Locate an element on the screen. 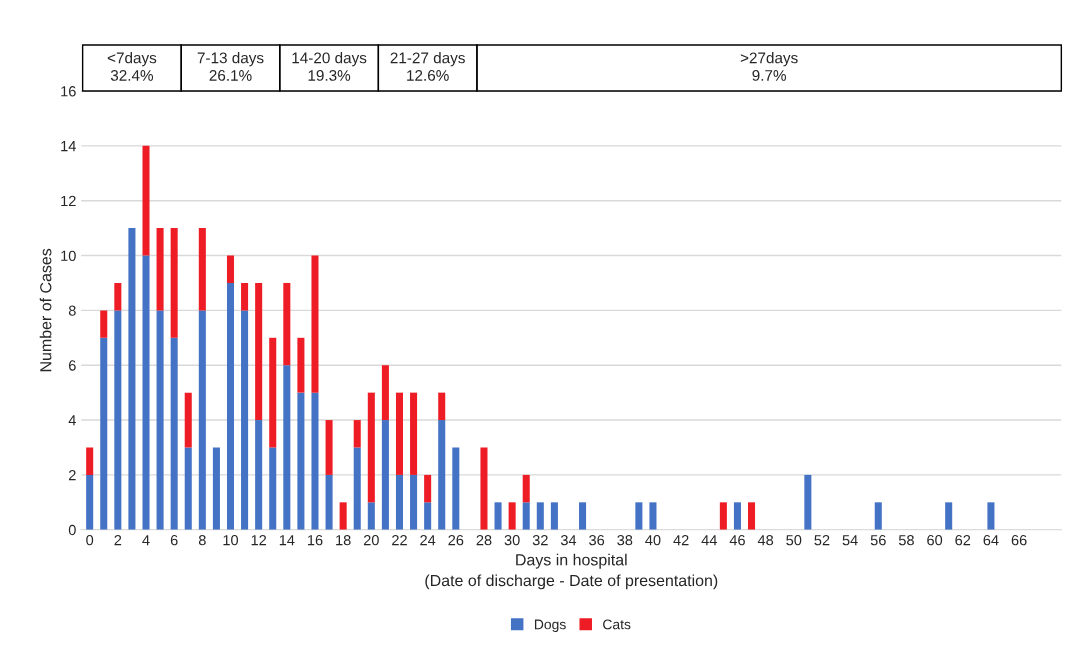  x-tick-label: 46 is located at coordinates (737, 540).